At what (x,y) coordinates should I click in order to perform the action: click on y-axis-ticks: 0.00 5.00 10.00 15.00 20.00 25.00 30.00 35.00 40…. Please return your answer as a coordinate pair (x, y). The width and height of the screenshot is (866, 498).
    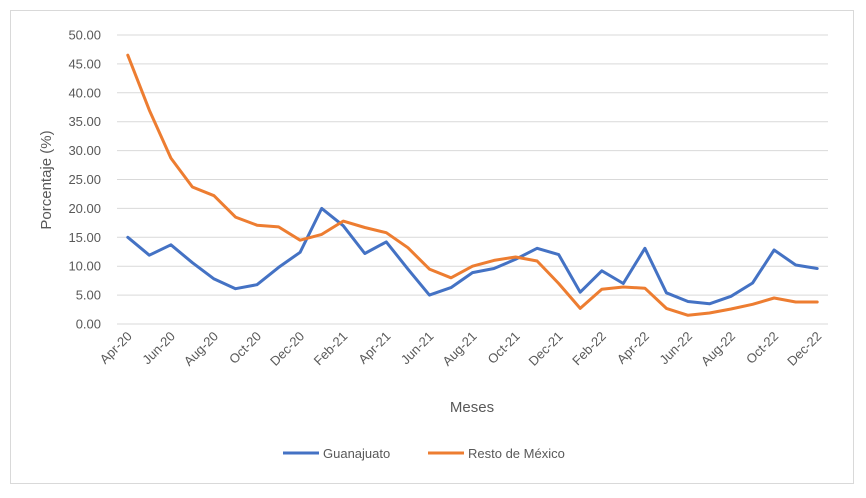
    Looking at the image, I should click on (84, 180).